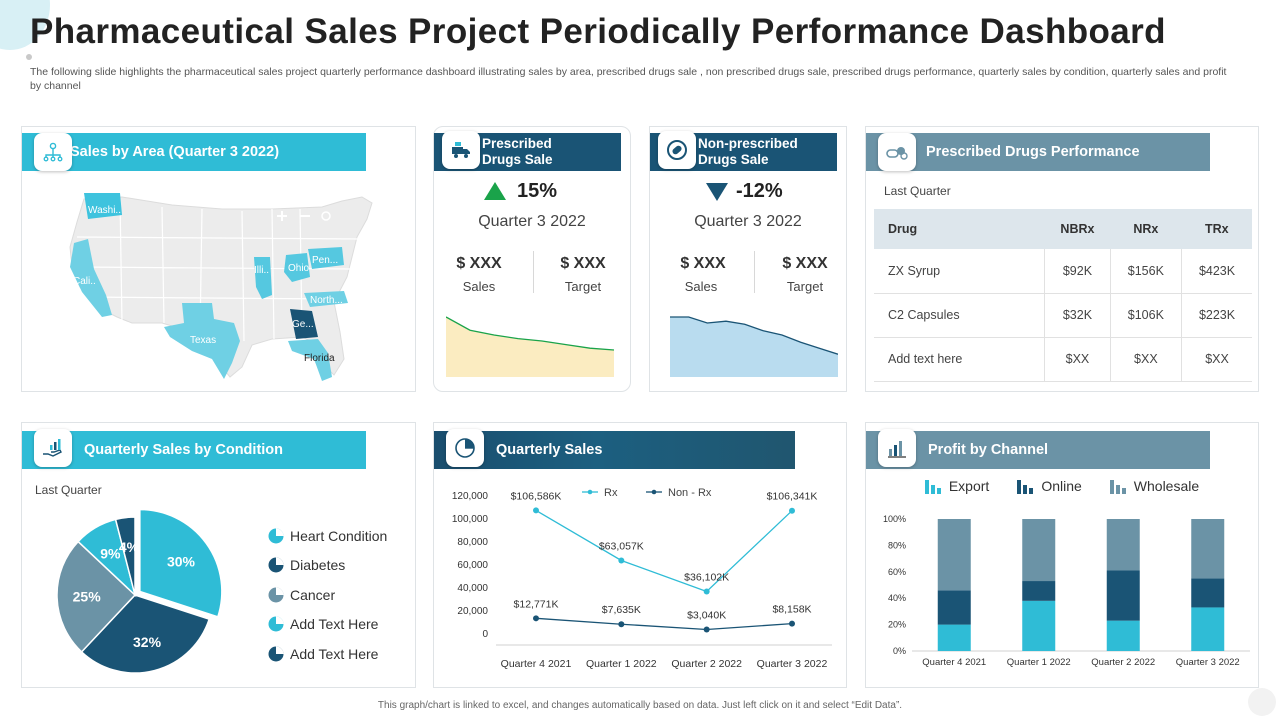  What do you see at coordinates (1063, 229) in the screenshot?
I see `table-header-row: Drug NBRx NRx TRx` at bounding box center [1063, 229].